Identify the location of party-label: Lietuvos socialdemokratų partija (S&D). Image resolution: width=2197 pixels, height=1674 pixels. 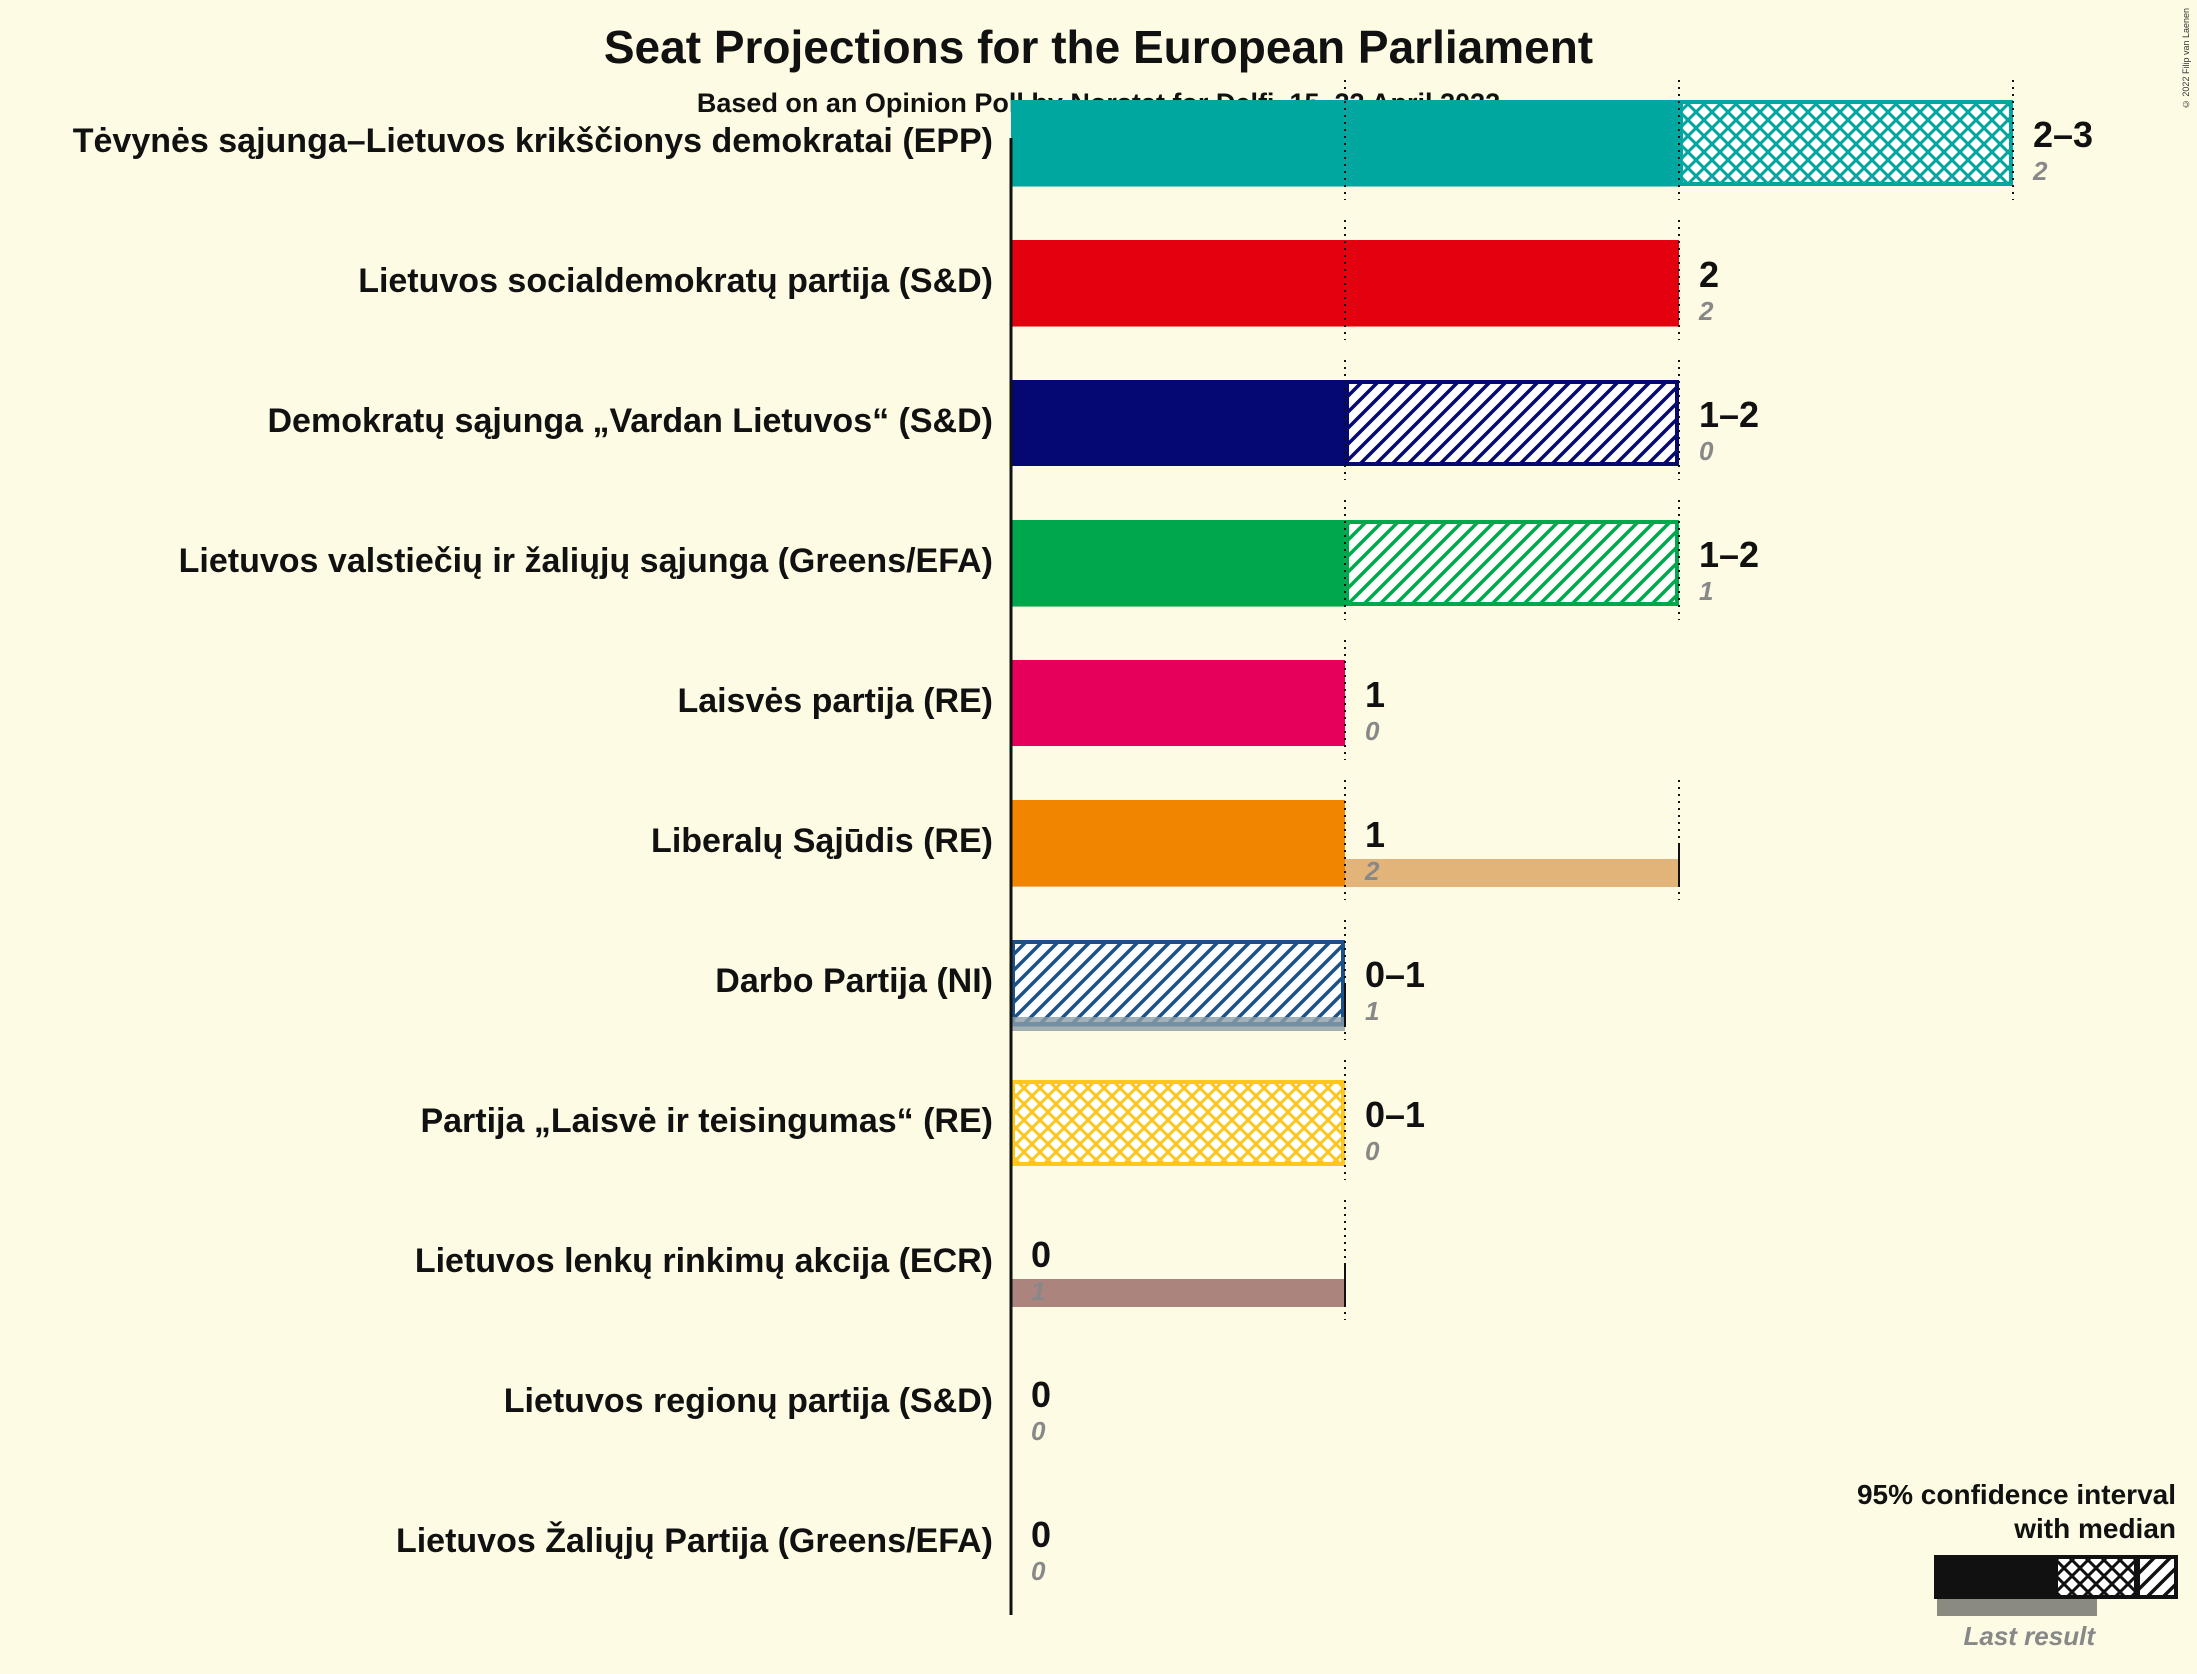
(675, 281).